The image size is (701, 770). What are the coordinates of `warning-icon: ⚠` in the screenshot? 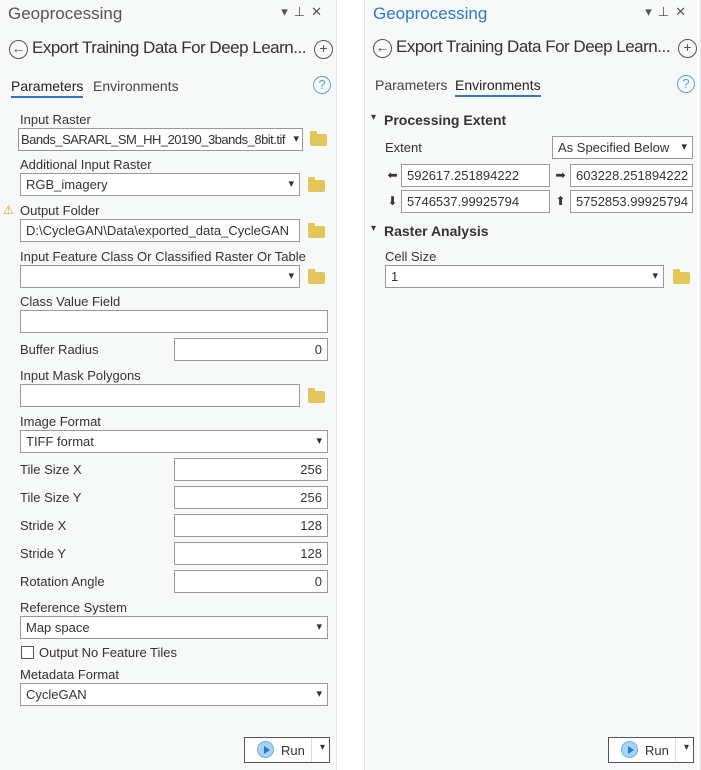 It's located at (8, 210).